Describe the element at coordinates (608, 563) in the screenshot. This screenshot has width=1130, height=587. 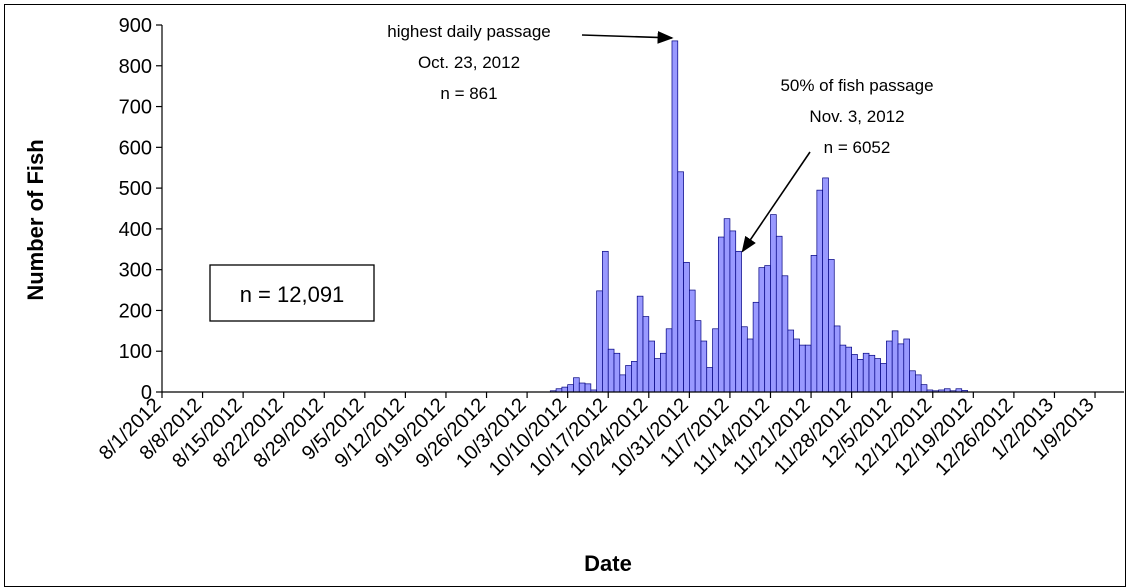
I see `x-axis-title: Date` at that location.